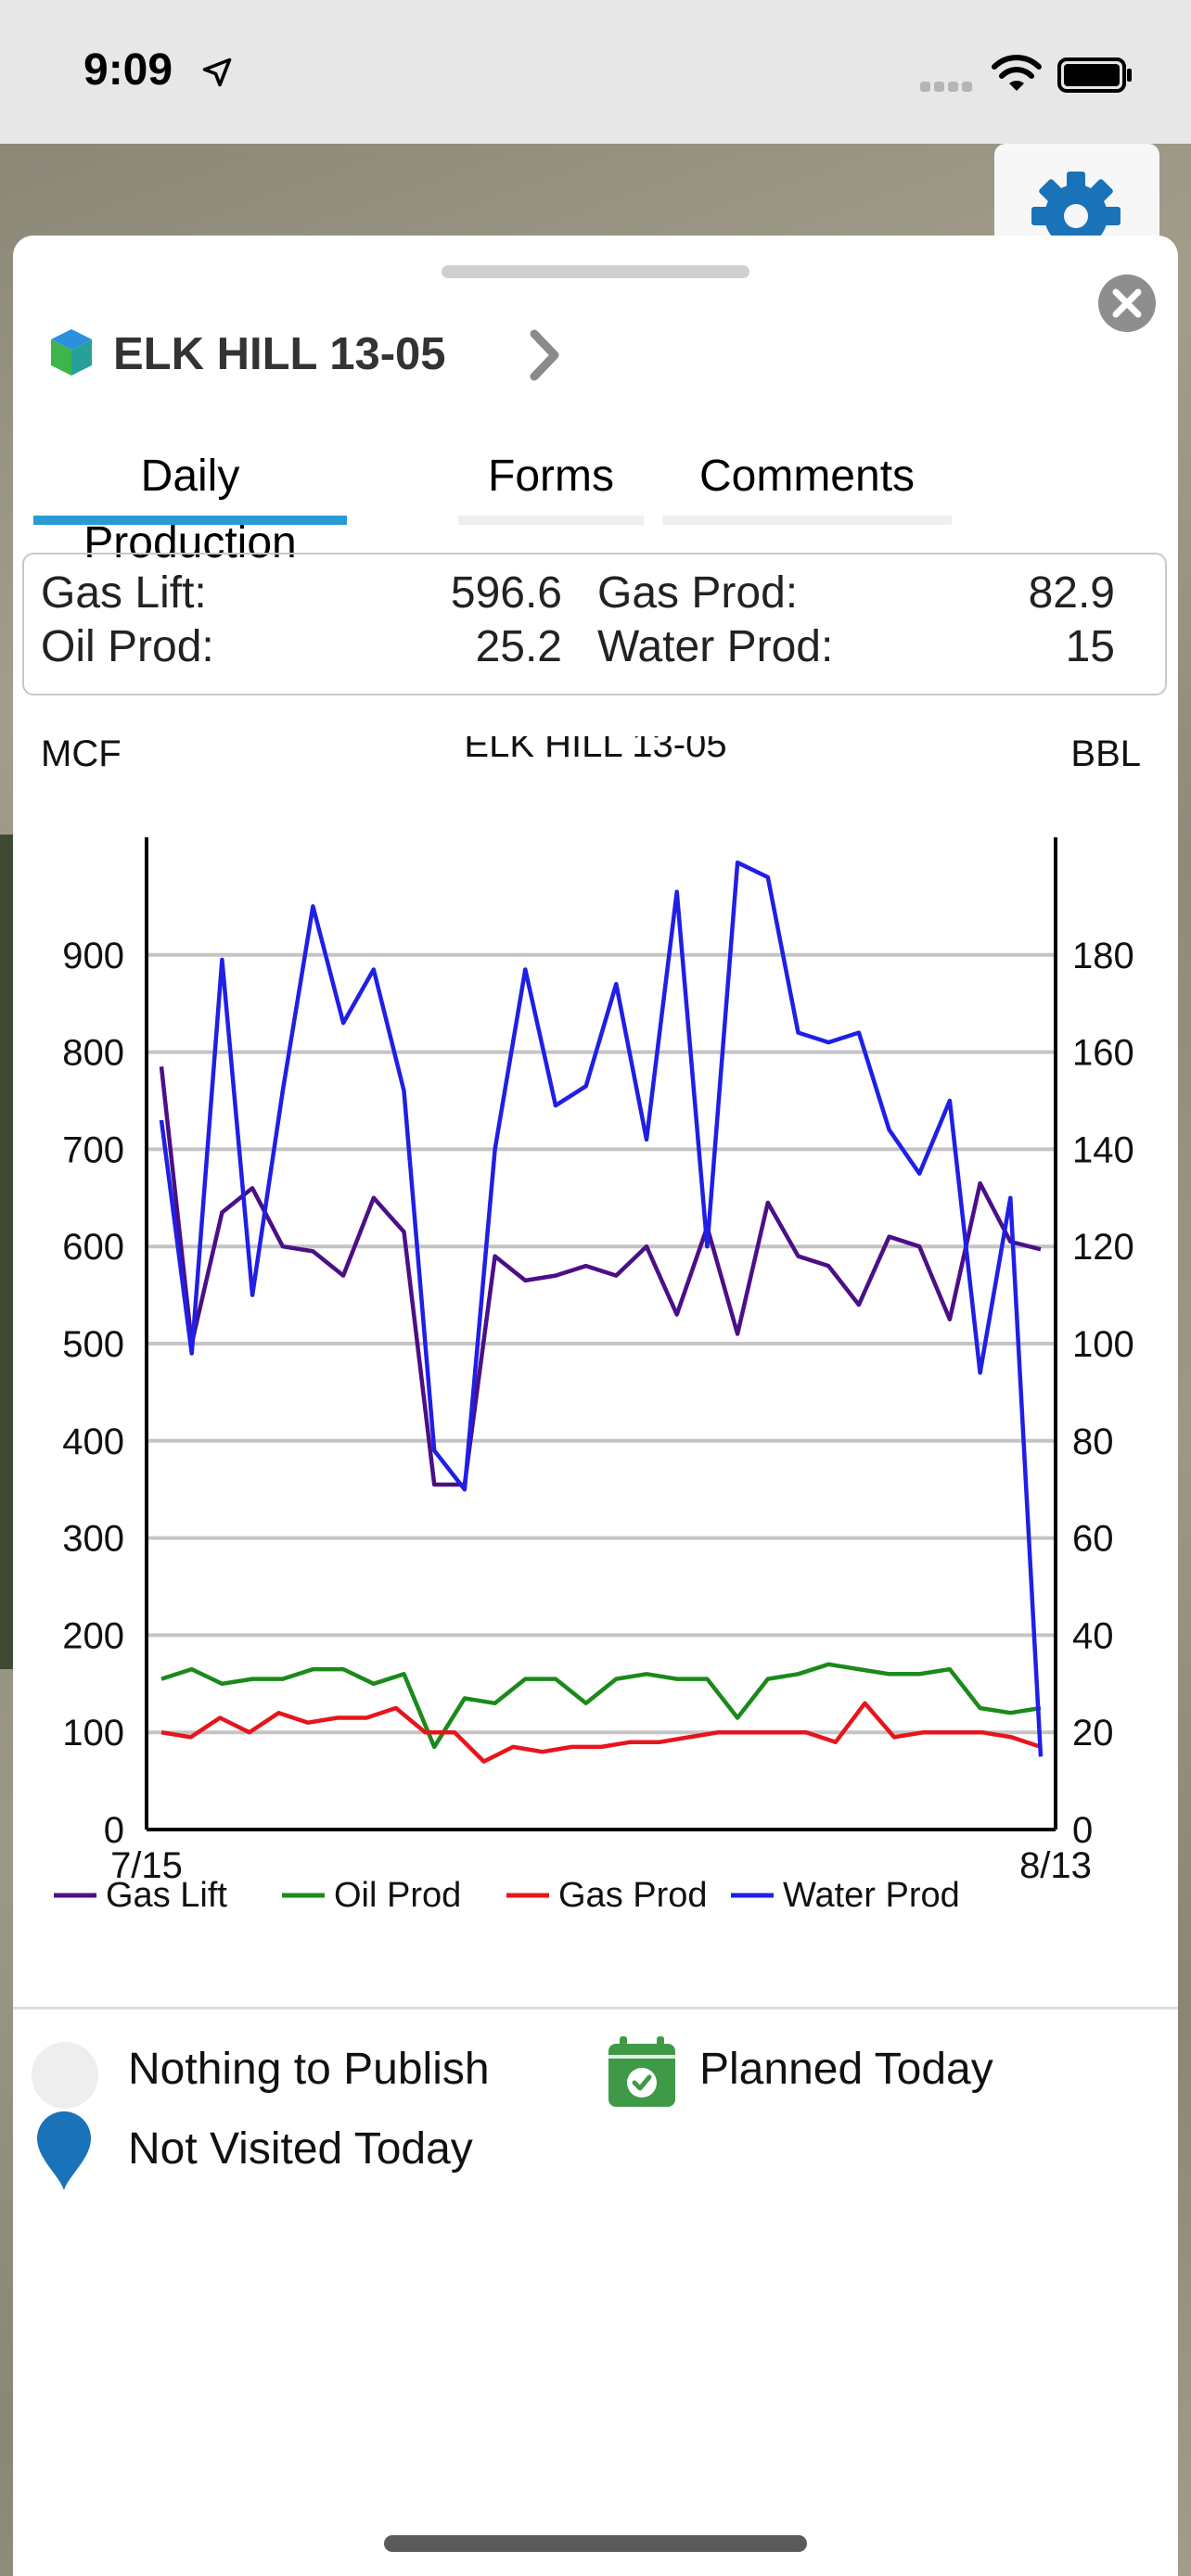  I want to click on gas-lift-value: 596.6, so click(506, 593).